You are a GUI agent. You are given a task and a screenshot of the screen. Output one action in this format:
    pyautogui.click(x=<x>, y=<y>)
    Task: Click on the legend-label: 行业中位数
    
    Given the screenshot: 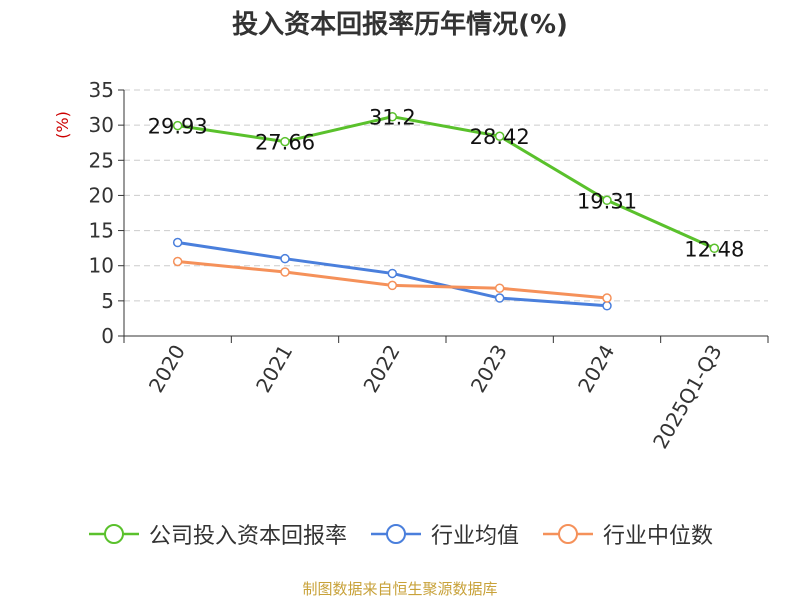 What is the action you would take?
    pyautogui.click(x=658, y=536)
    